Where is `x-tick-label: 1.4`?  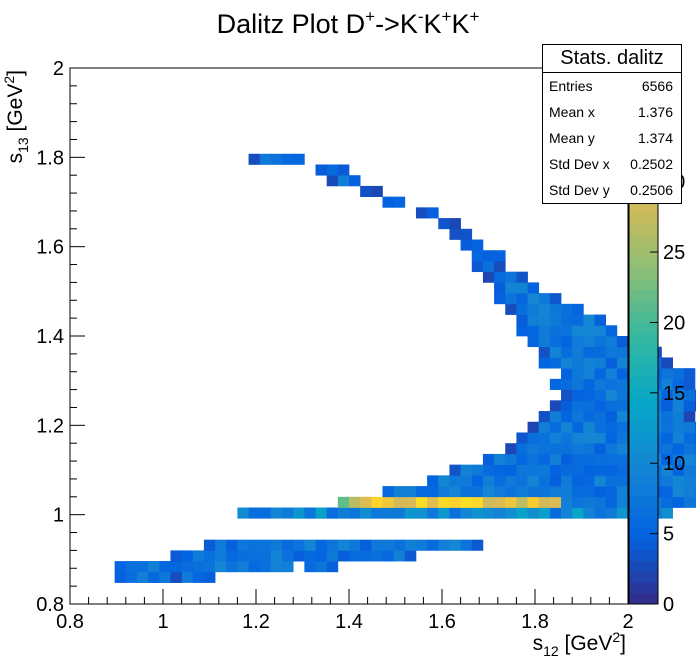 x-tick-label: 1.4 is located at coordinates (349, 622).